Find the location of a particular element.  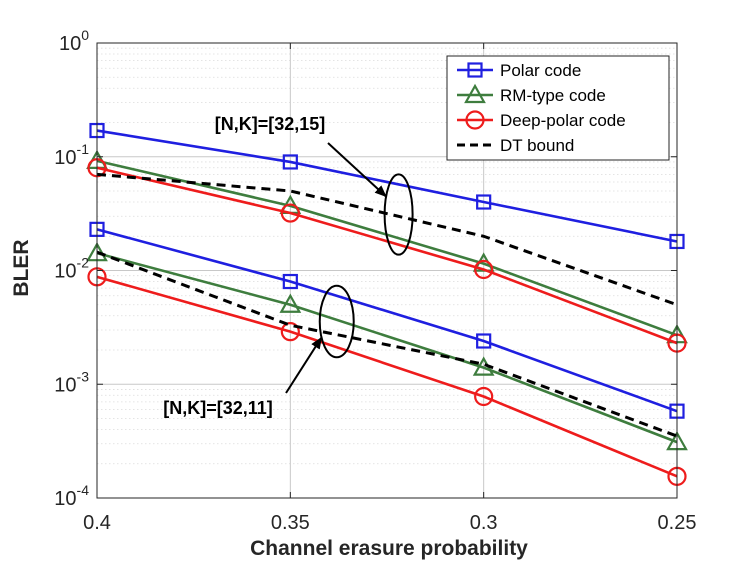

legend-item: RM-type code is located at coordinates (531, 94).